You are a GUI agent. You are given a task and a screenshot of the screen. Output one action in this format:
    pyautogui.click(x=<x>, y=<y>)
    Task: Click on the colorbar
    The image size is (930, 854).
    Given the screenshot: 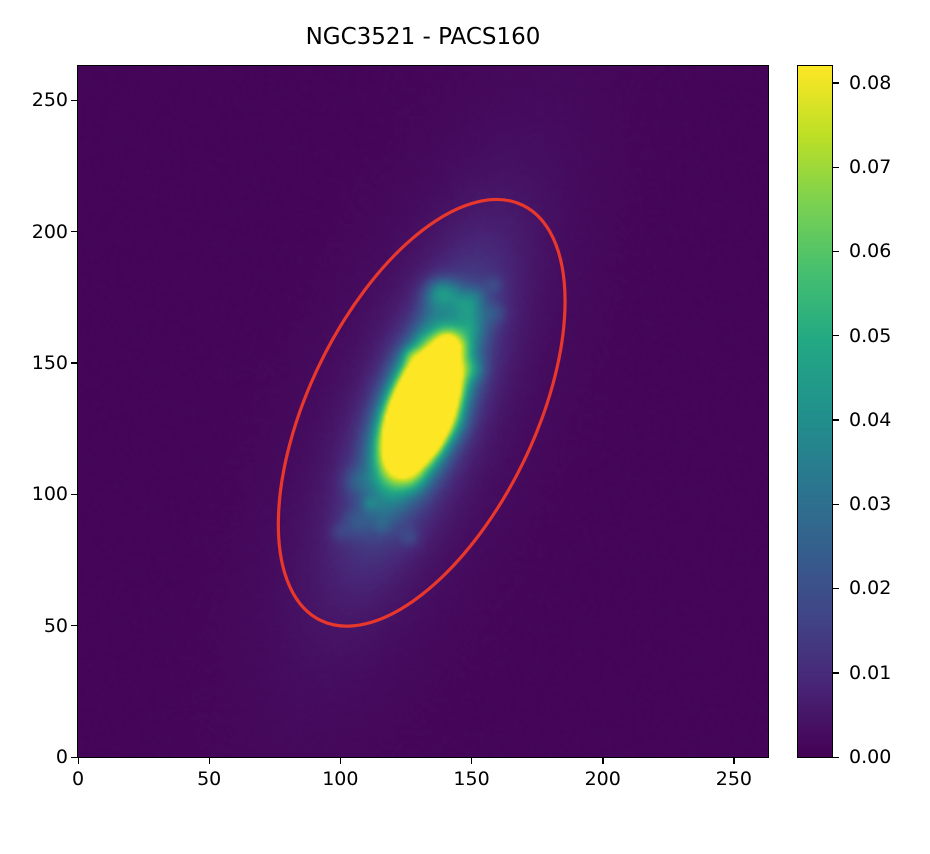 What is the action you would take?
    pyautogui.click(x=815, y=411)
    